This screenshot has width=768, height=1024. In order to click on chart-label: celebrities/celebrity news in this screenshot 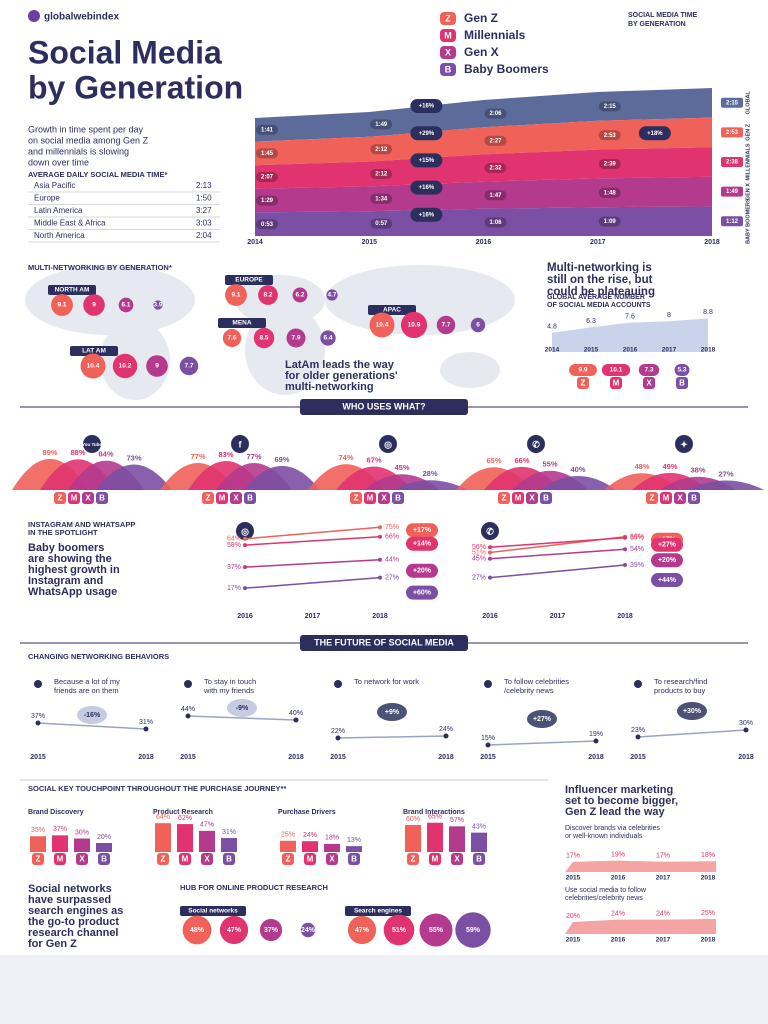, I will do `click(604, 898)`.